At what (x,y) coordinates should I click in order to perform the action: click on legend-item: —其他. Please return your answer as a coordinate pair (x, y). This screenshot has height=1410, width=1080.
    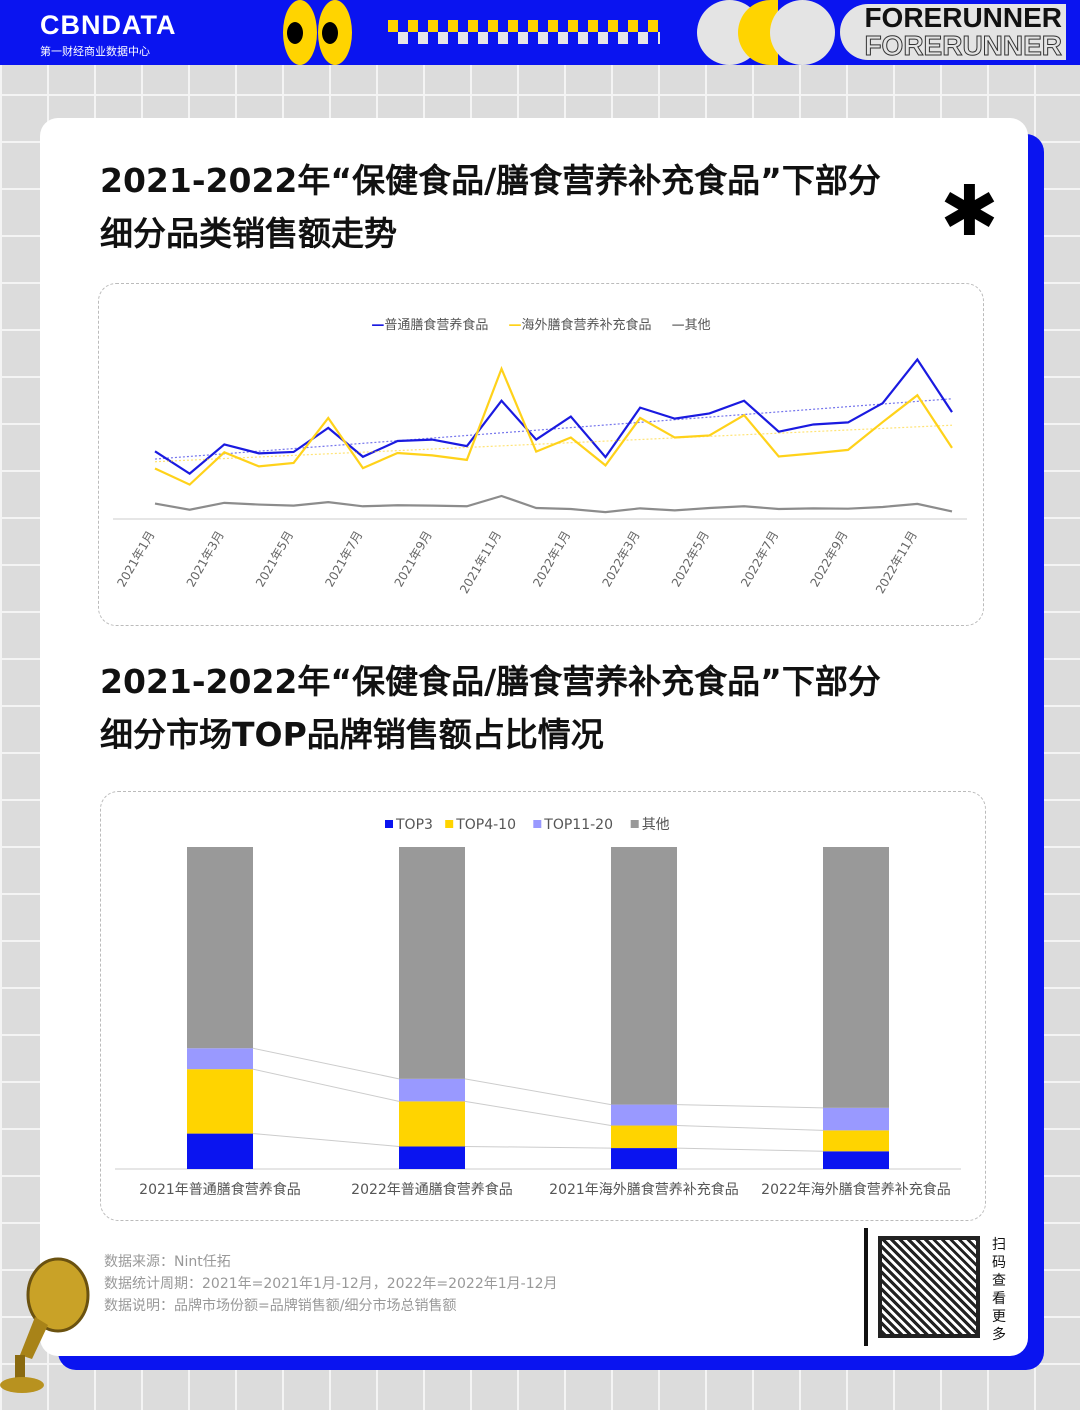
    Looking at the image, I should click on (691, 325).